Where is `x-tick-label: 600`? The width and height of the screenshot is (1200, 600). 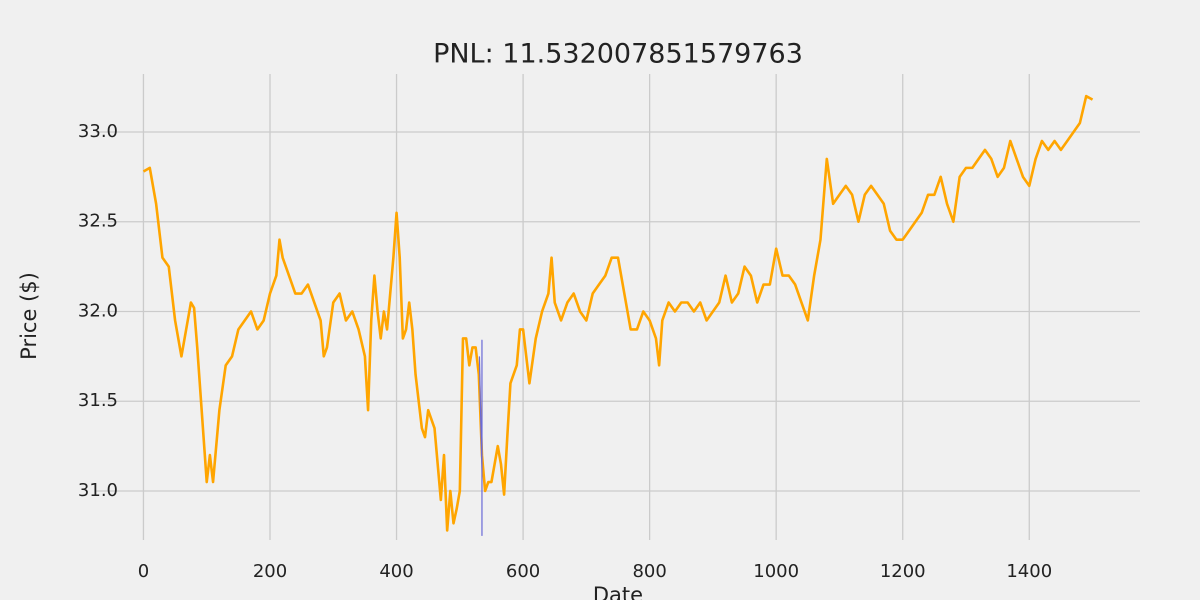 x-tick-label: 600 is located at coordinates (523, 571).